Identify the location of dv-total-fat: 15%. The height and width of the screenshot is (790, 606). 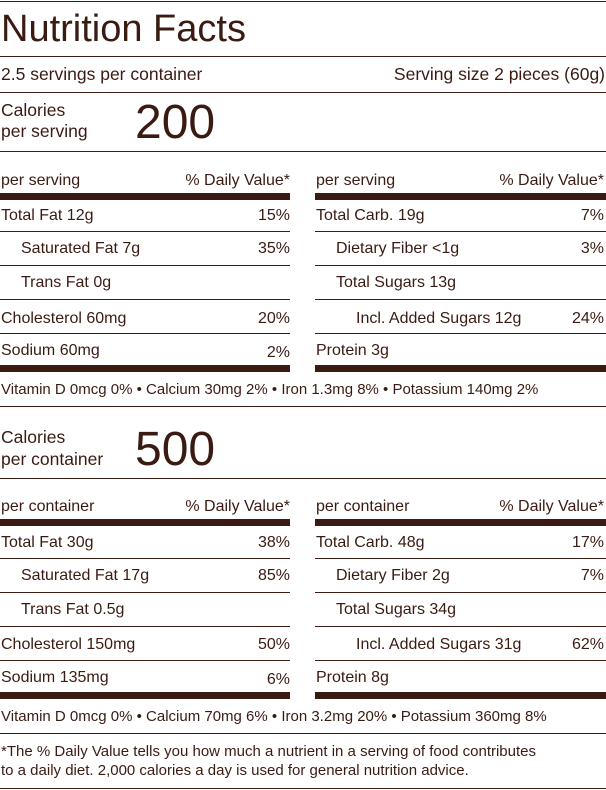
(273, 215).